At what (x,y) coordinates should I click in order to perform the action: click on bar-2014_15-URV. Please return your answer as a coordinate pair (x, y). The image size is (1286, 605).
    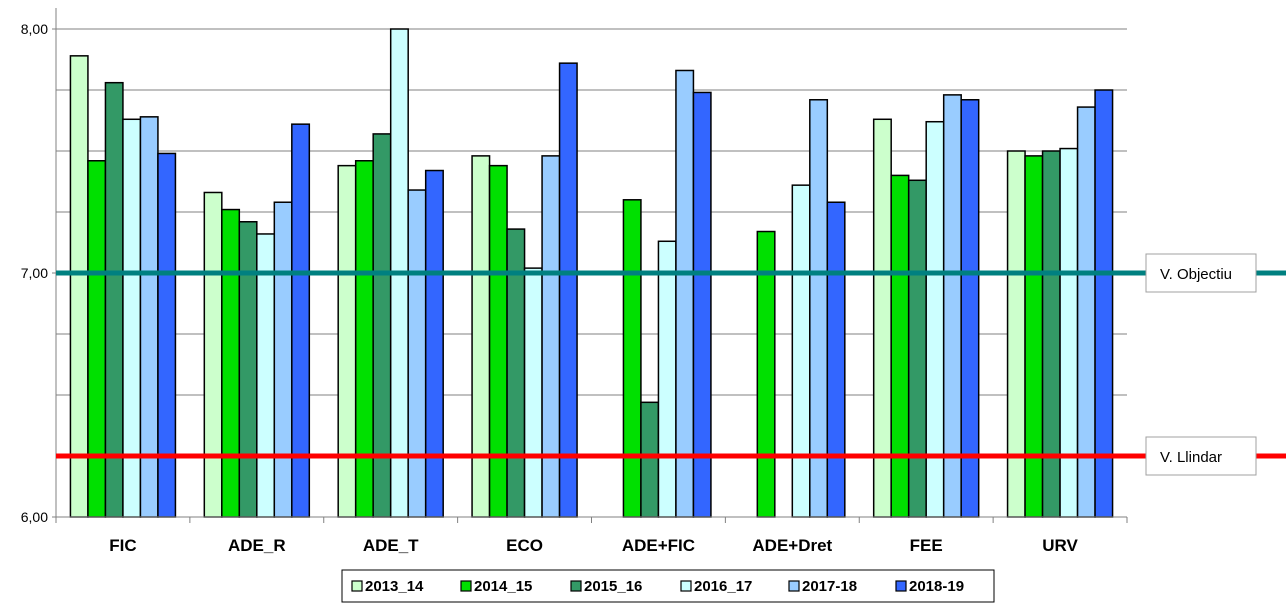
    Looking at the image, I should click on (1034, 336).